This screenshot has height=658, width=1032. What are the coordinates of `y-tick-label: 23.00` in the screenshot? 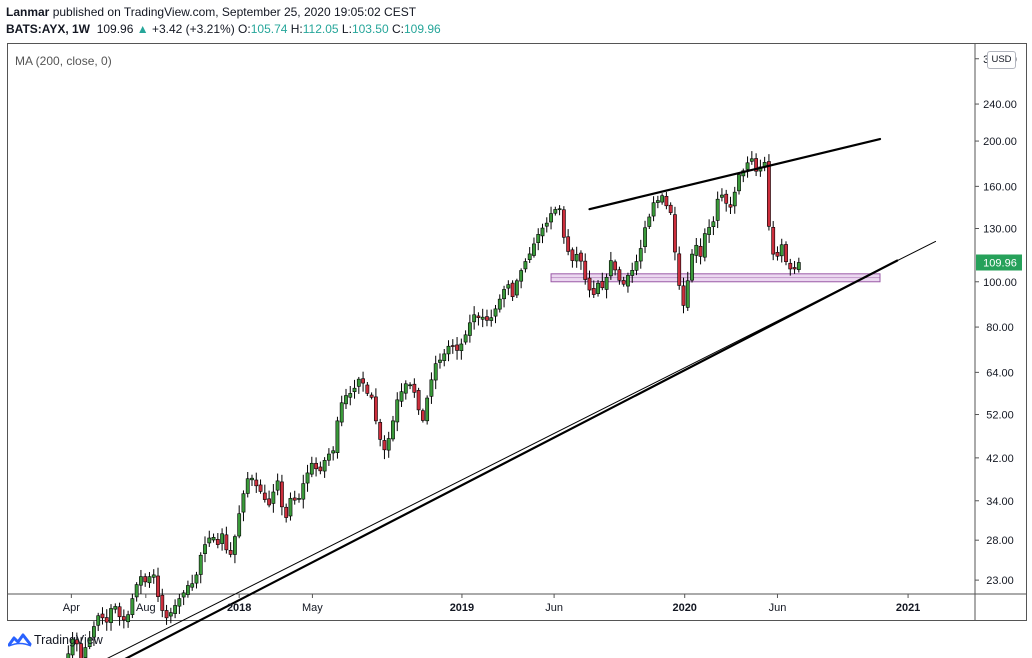 It's located at (1000, 581).